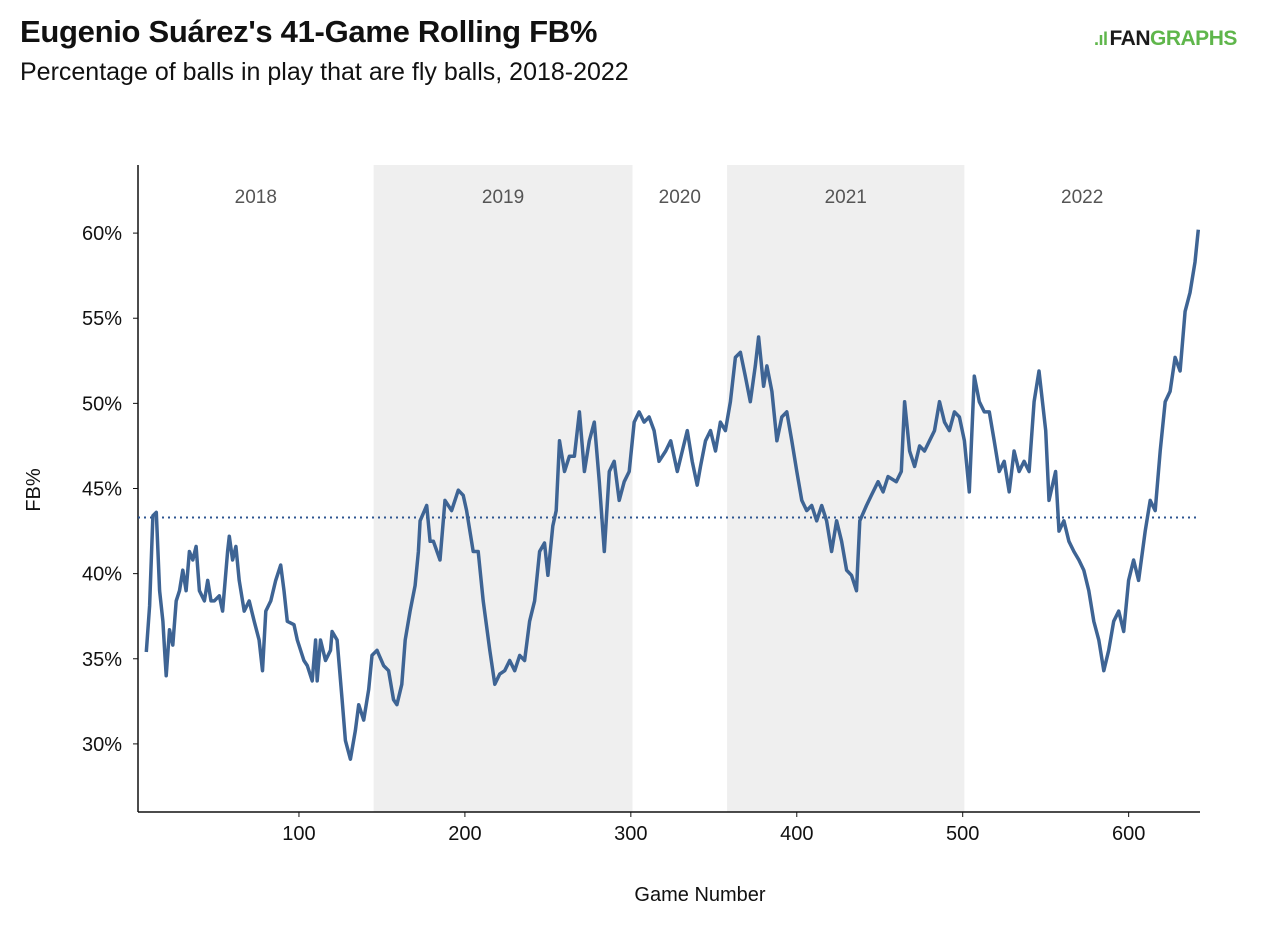  I want to click on chart-title: Eugenio Suárez's 41-Game Rolling FB%, so click(309, 31).